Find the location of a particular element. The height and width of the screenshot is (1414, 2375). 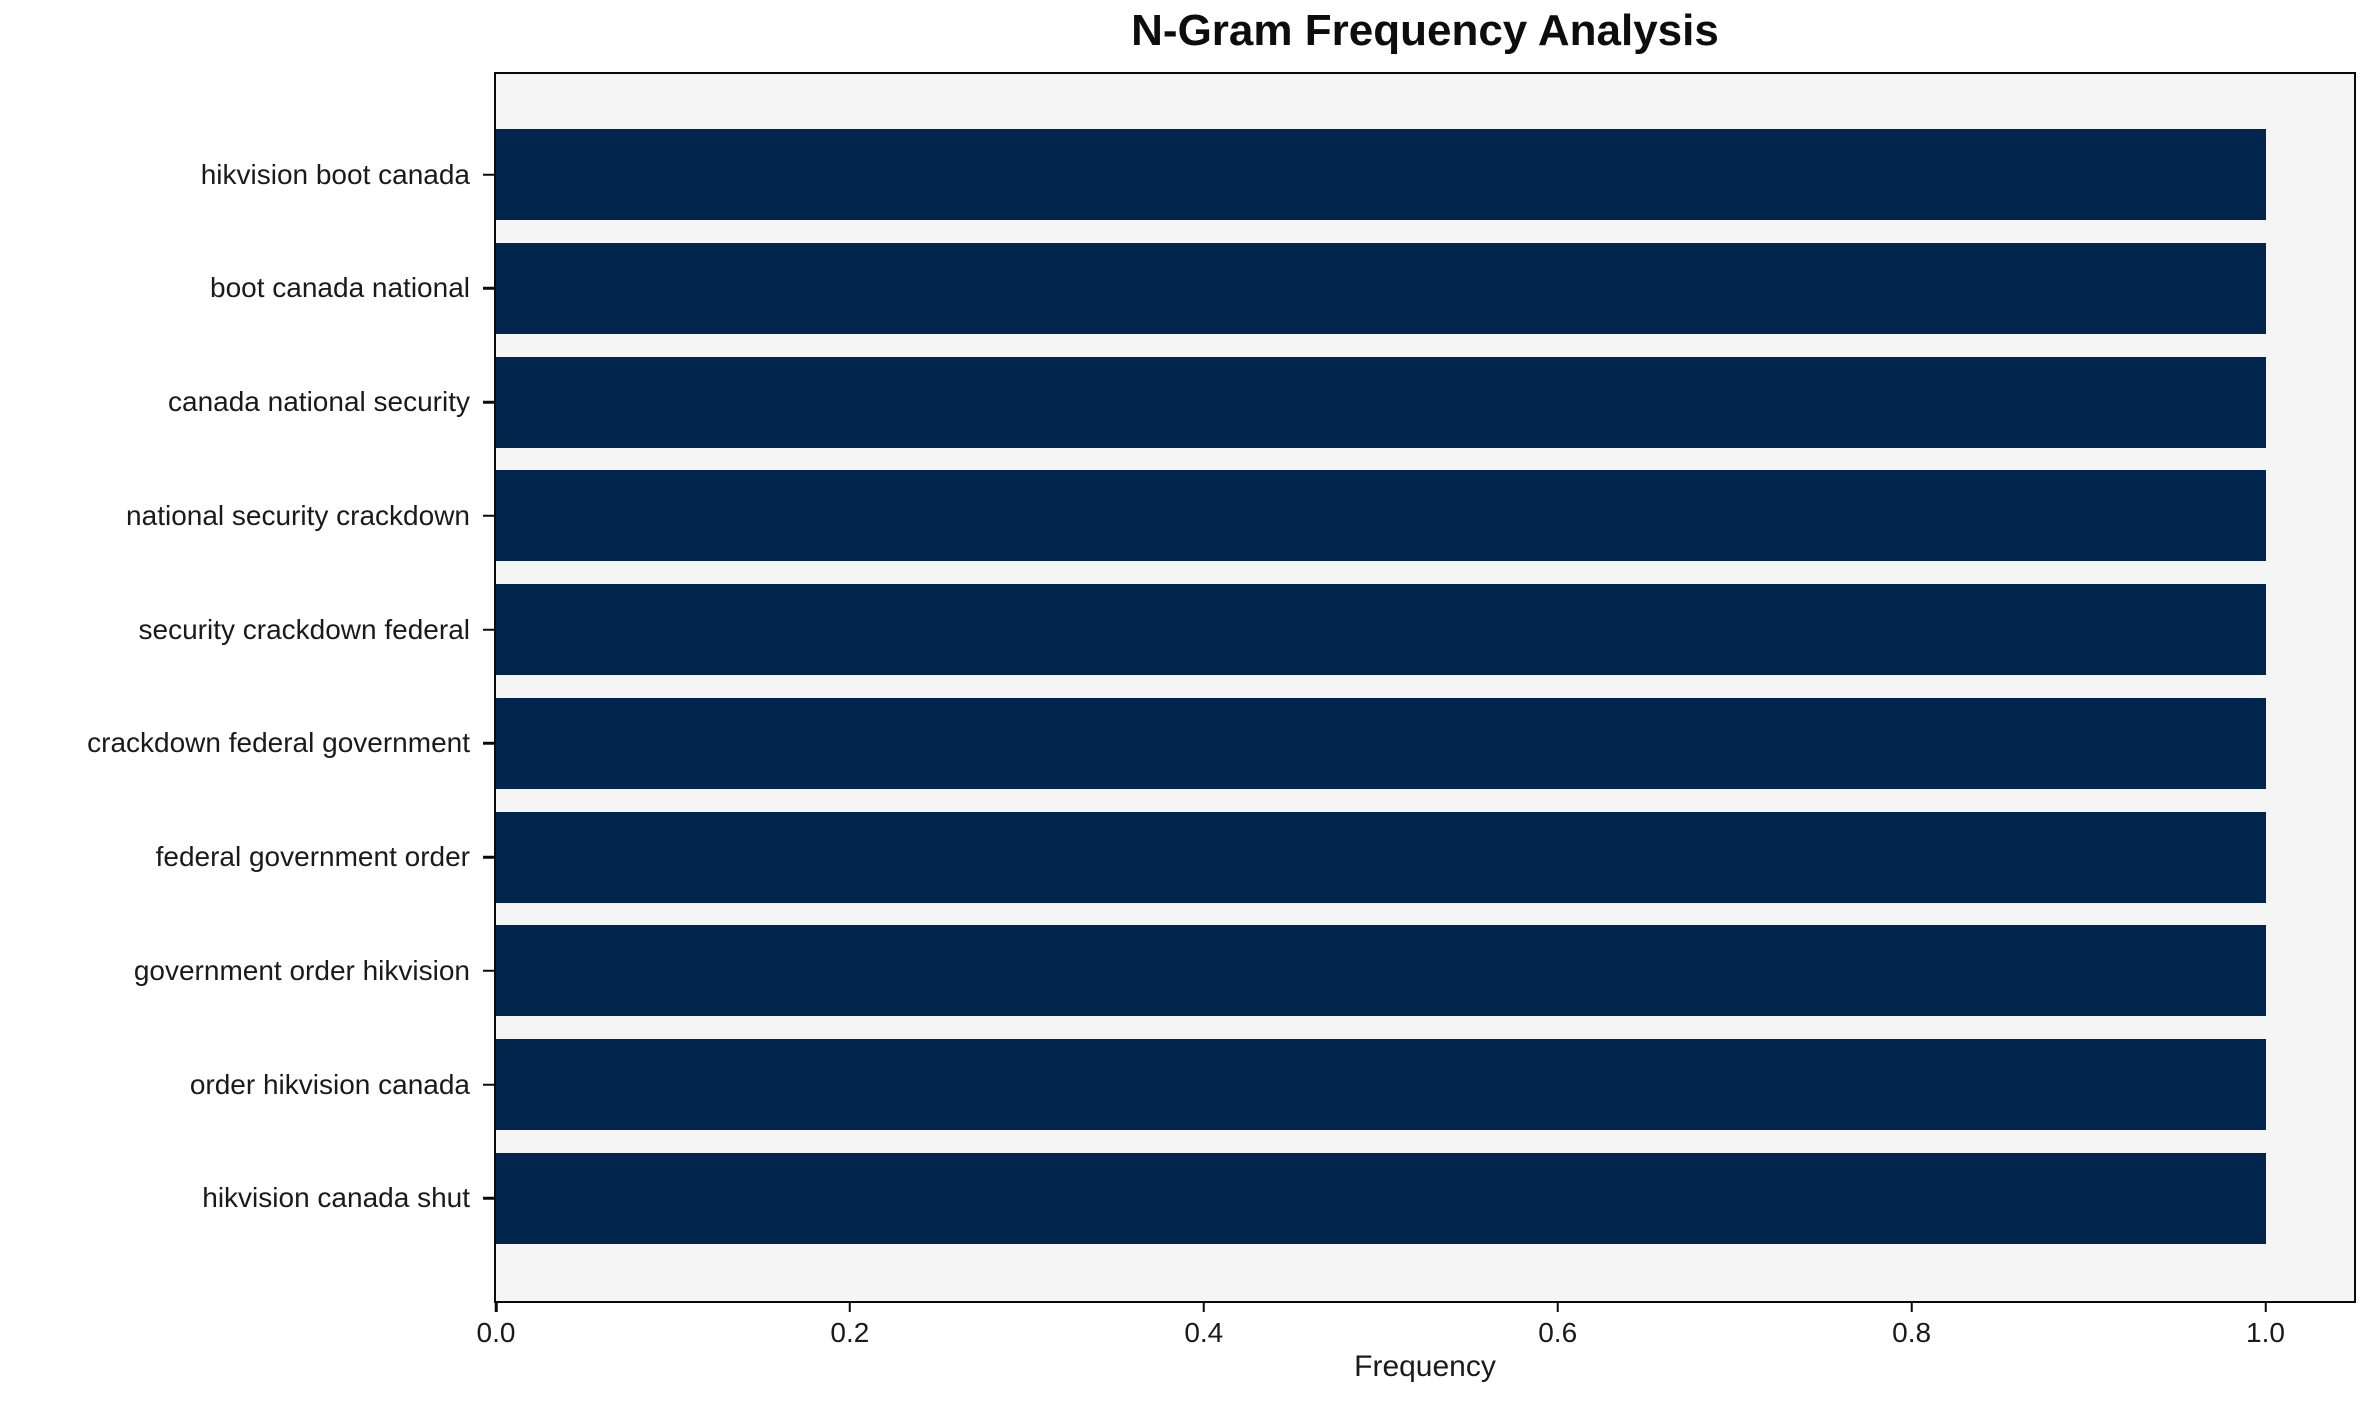

bar-row: canada national security is located at coordinates (1261, 402).